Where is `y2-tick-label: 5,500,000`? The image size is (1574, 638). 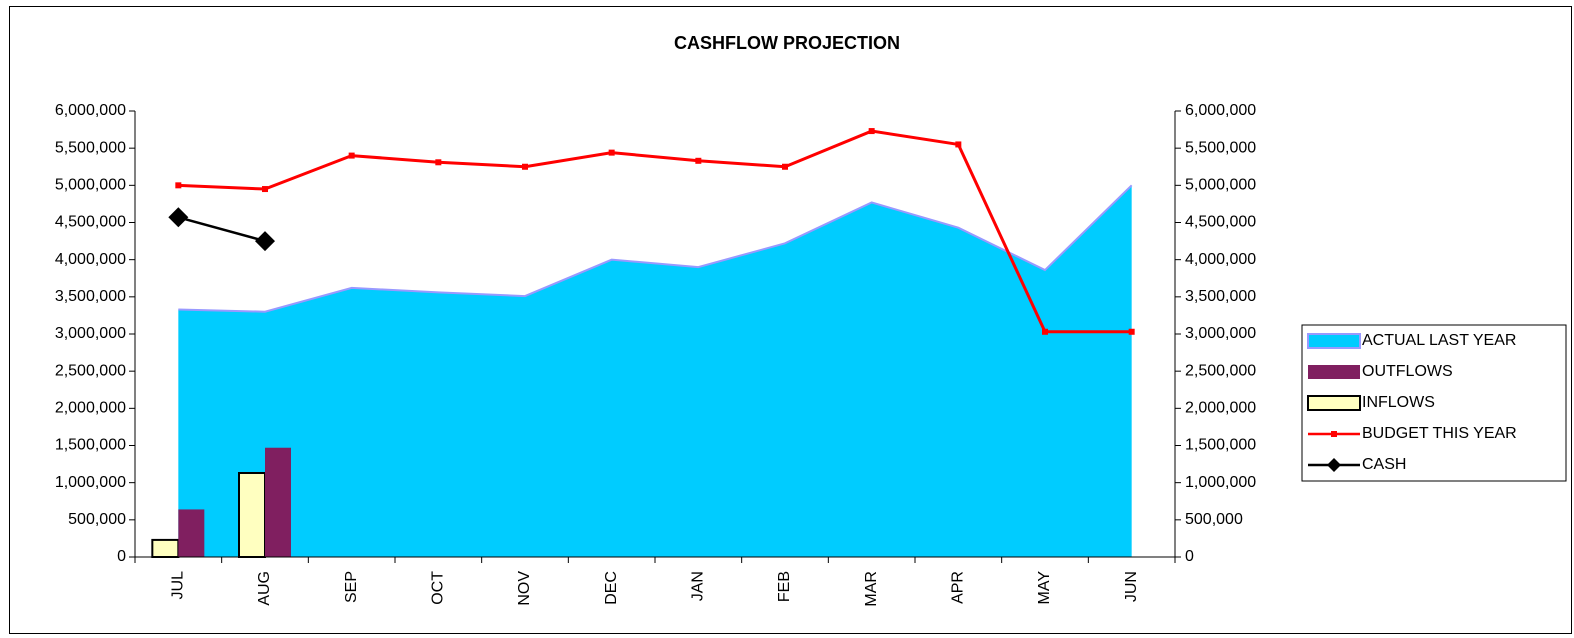
y2-tick-label: 5,500,000 is located at coordinates (1220, 147).